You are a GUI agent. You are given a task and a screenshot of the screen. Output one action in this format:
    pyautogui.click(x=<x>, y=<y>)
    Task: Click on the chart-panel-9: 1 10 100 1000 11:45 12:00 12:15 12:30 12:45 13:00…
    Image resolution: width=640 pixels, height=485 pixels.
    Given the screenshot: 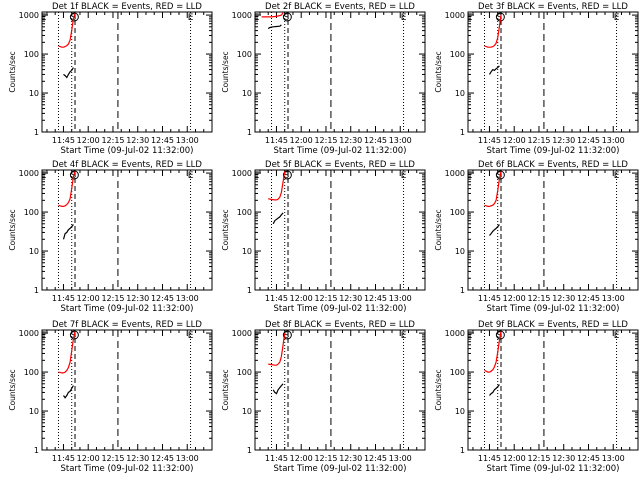 What is the action you would take?
    pyautogui.click(x=536, y=397)
    